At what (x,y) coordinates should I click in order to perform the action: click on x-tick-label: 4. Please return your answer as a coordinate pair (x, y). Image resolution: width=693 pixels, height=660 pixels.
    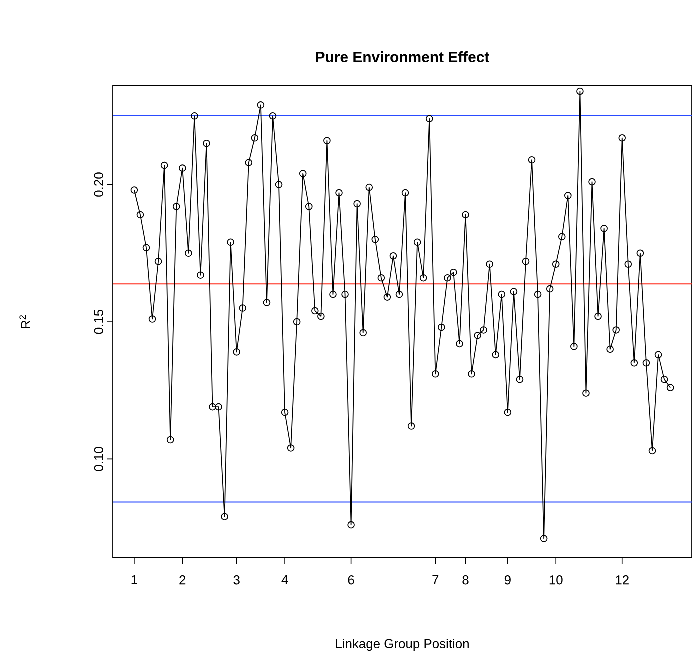
    Looking at the image, I should click on (285, 580).